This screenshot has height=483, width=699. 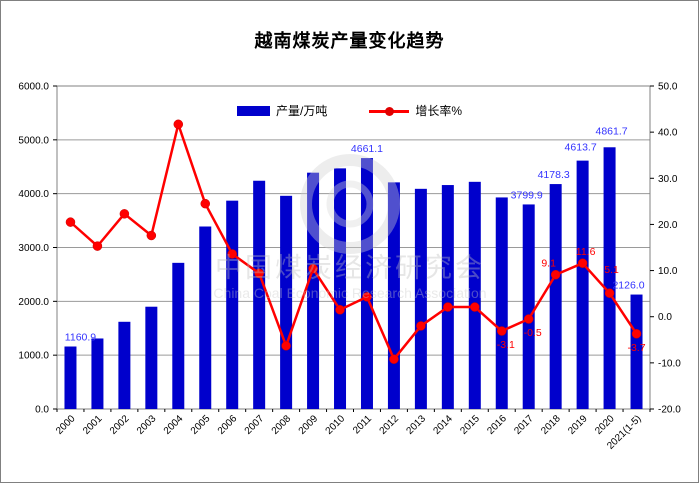 What do you see at coordinates (120, 425) in the screenshot?
I see `x-axis-label-2002: 2002` at bounding box center [120, 425].